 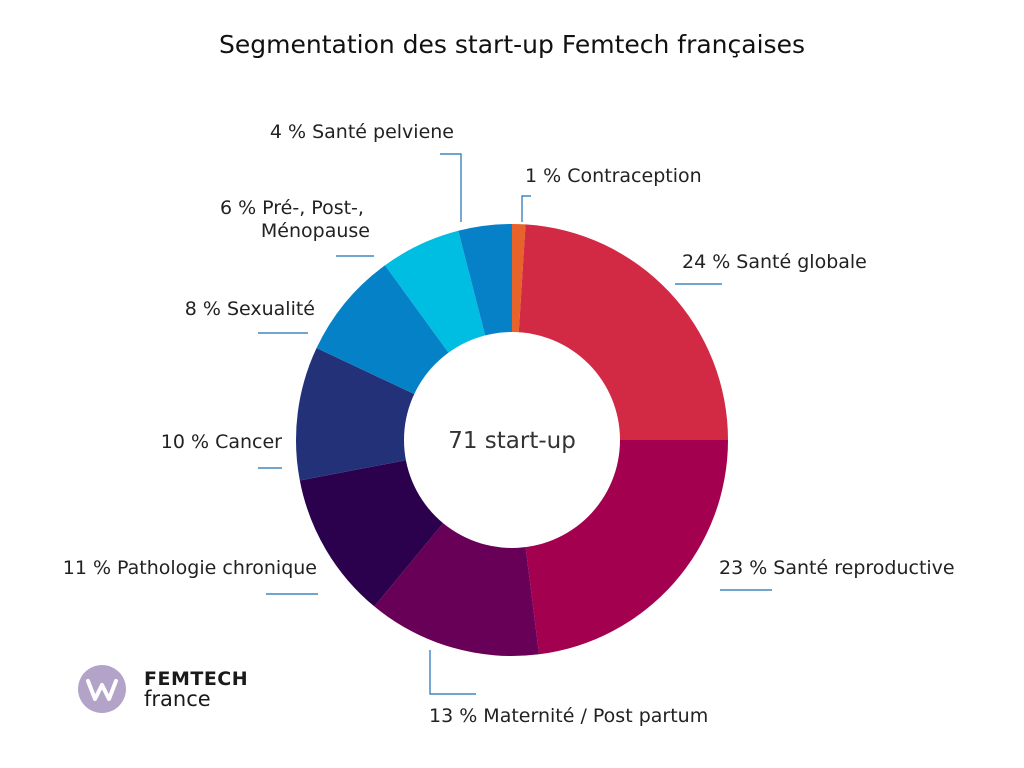 What do you see at coordinates (221, 442) in the screenshot?
I see `slice-label-cancer: 10 % Cancer` at bounding box center [221, 442].